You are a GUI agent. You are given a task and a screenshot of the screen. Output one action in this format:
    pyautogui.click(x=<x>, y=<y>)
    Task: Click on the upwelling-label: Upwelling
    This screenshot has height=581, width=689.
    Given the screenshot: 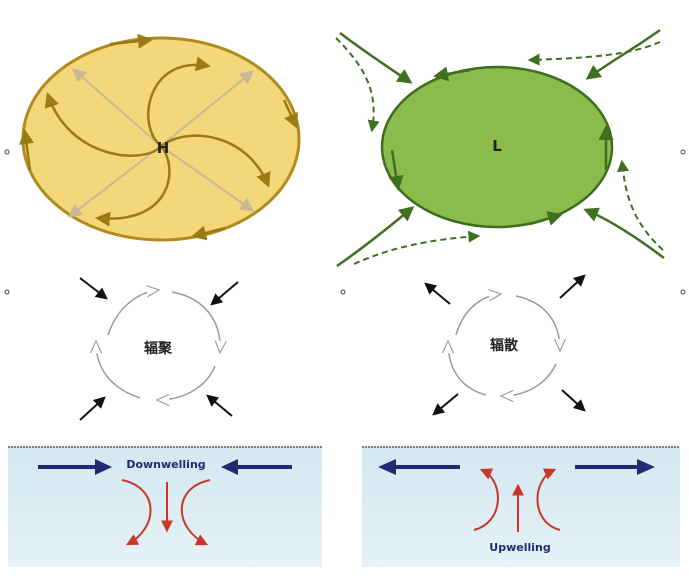 What is the action you would take?
    pyautogui.click(x=519, y=547)
    